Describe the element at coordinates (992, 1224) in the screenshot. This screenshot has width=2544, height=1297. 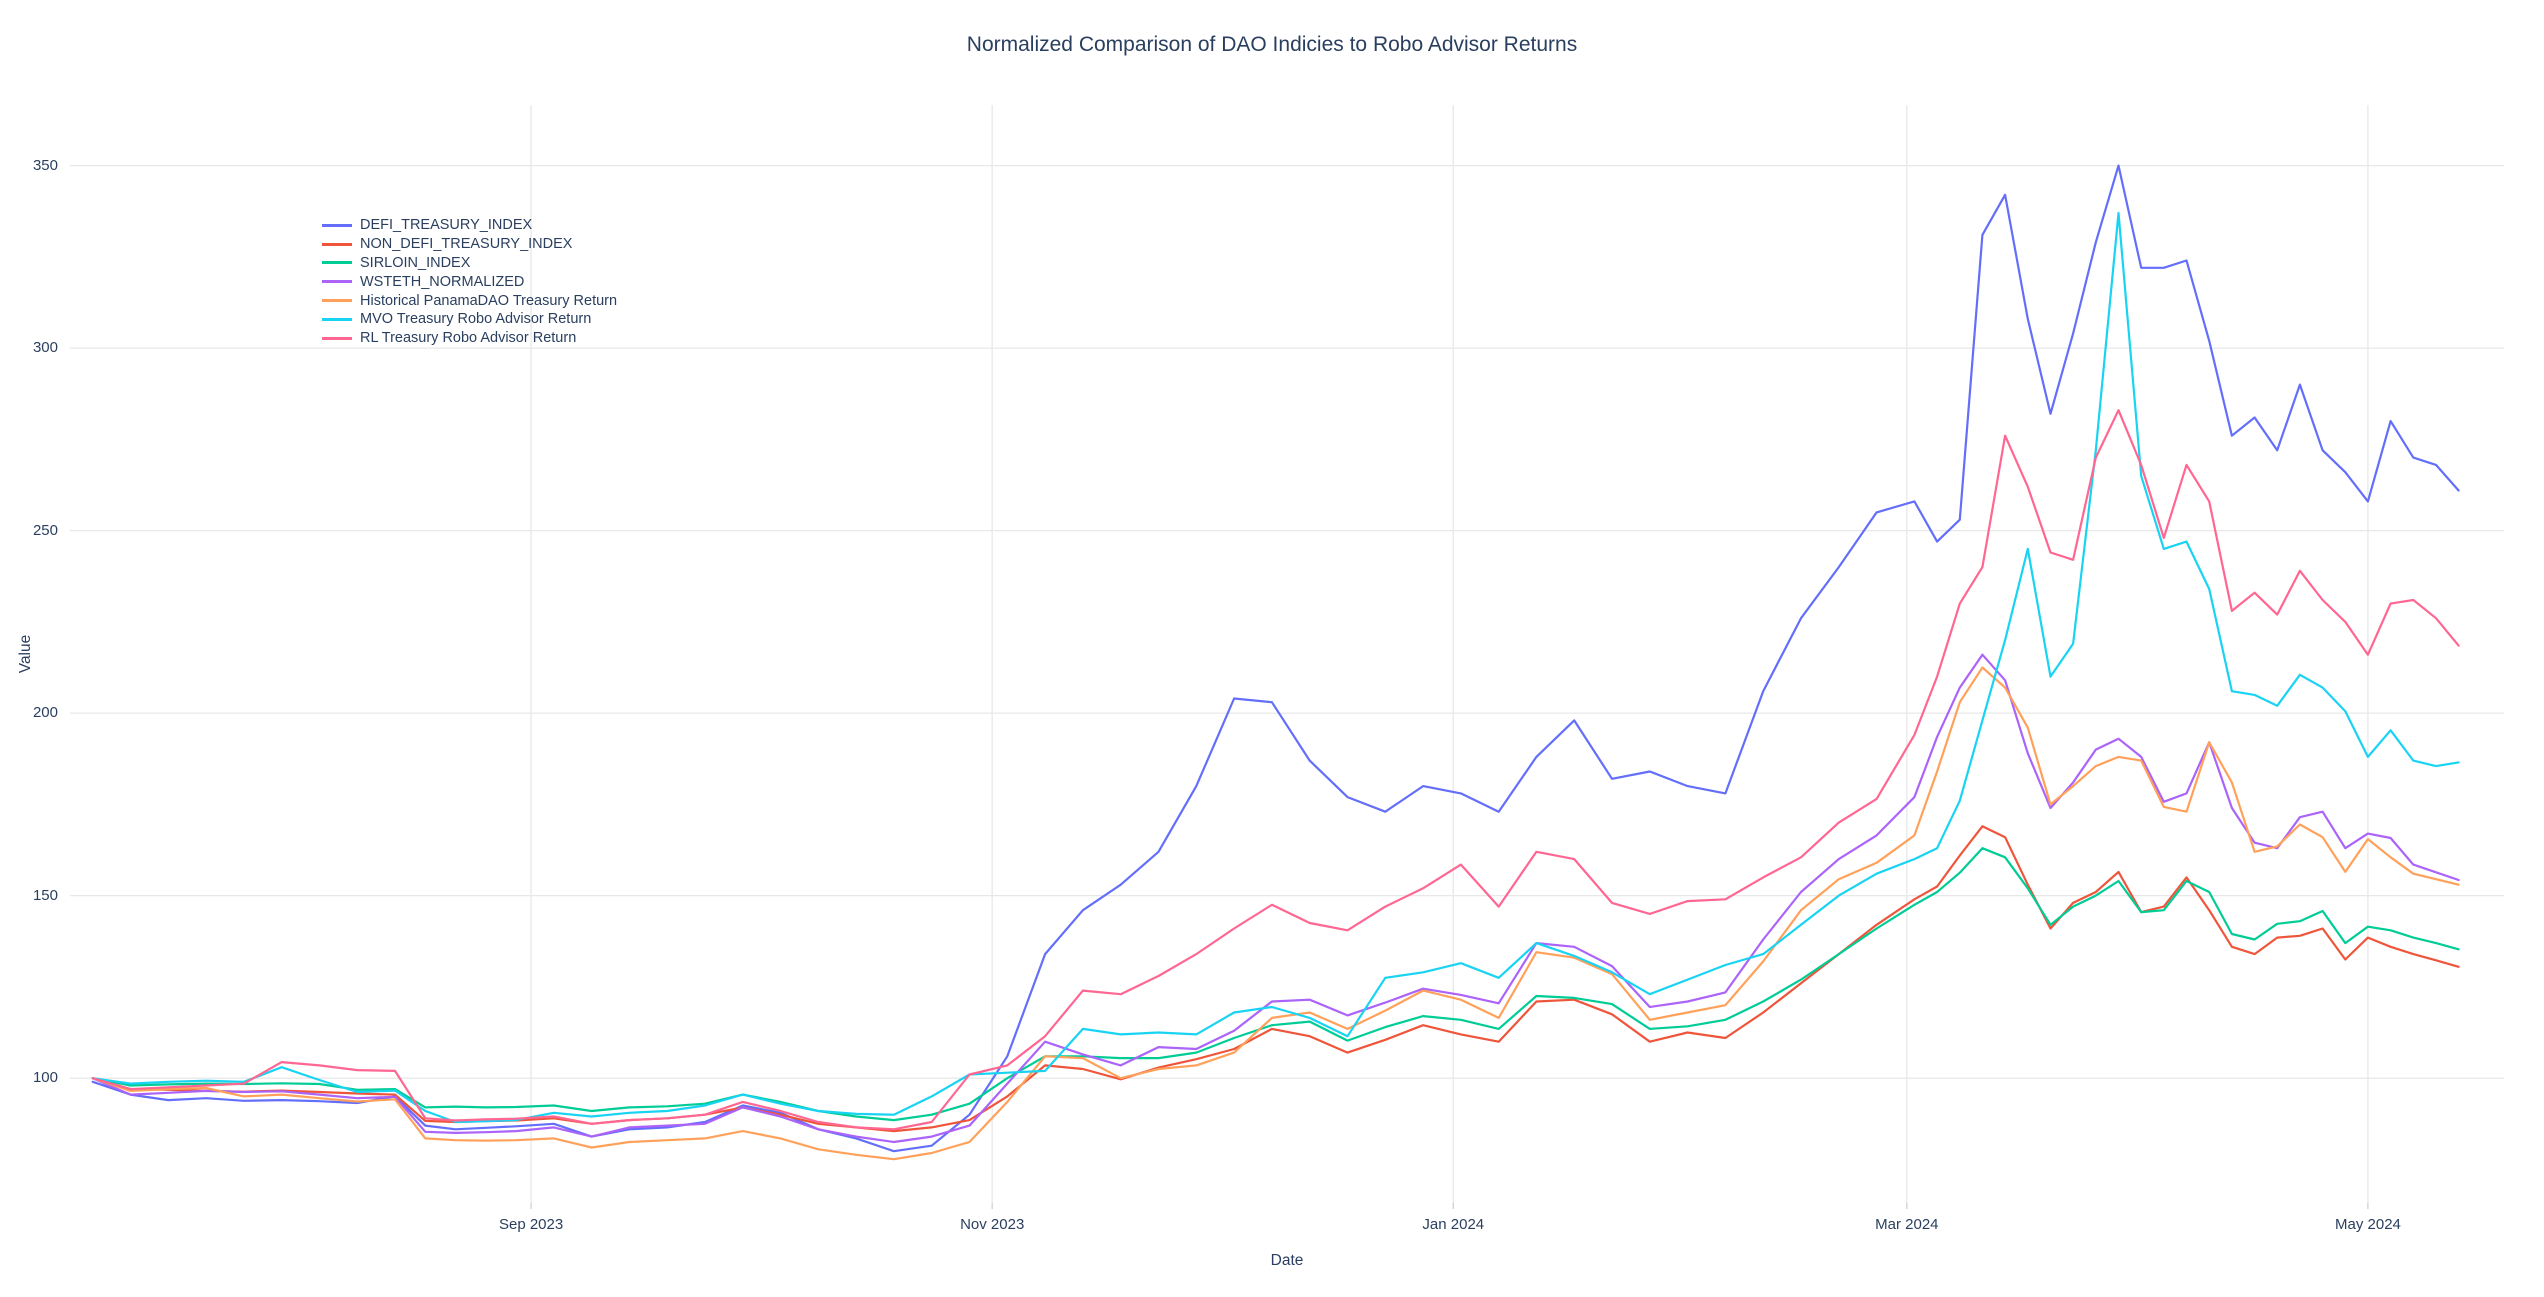
I see `x-tick-label-Nov 2023: Nov 2023` at that location.